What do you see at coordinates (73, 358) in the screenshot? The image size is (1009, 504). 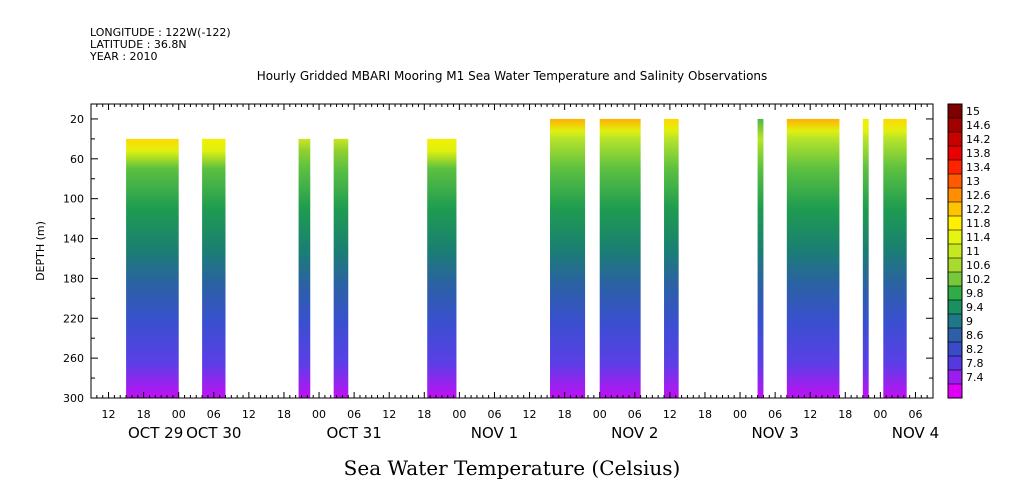 I see `y-tick-label: 260` at bounding box center [73, 358].